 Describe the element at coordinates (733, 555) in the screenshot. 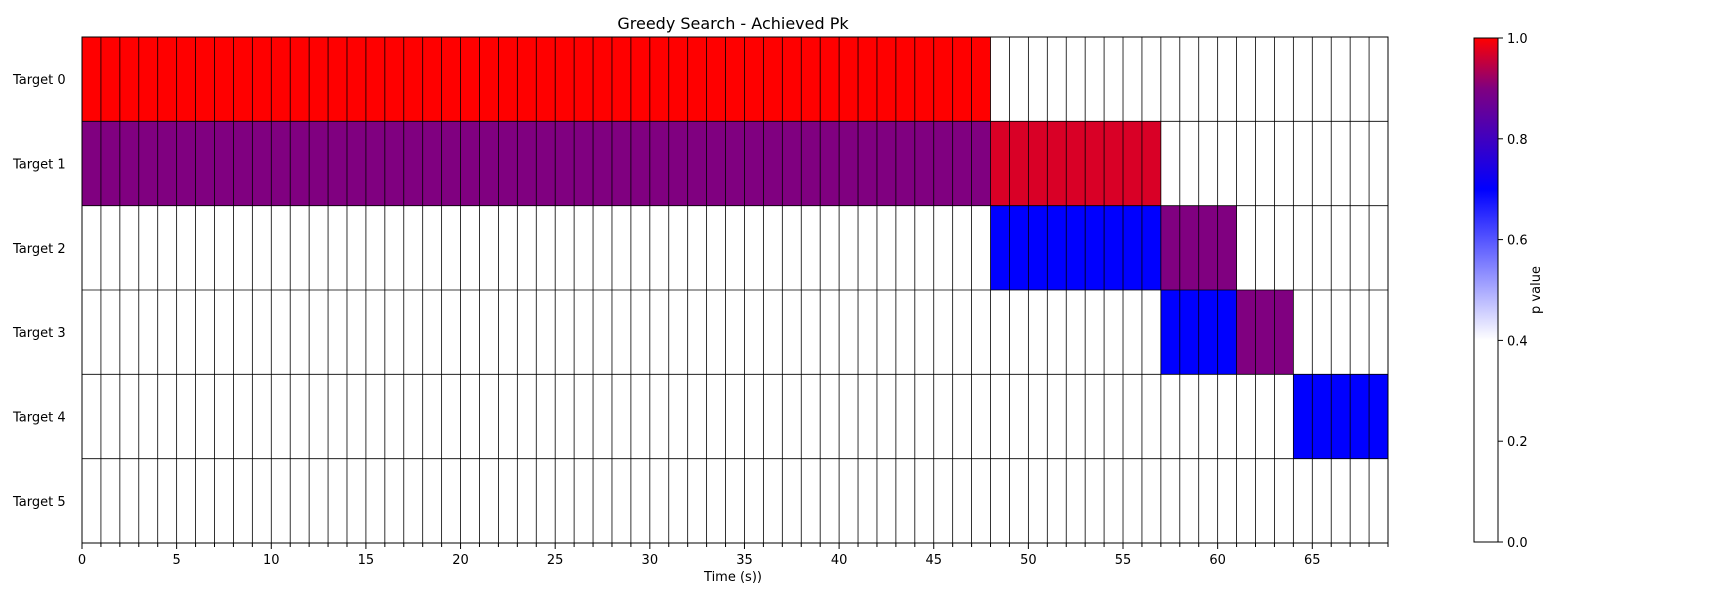

I see `x-axis-ticks: 0 5 10 15 20 25 30 35 40 45 50 55 60 65` at that location.